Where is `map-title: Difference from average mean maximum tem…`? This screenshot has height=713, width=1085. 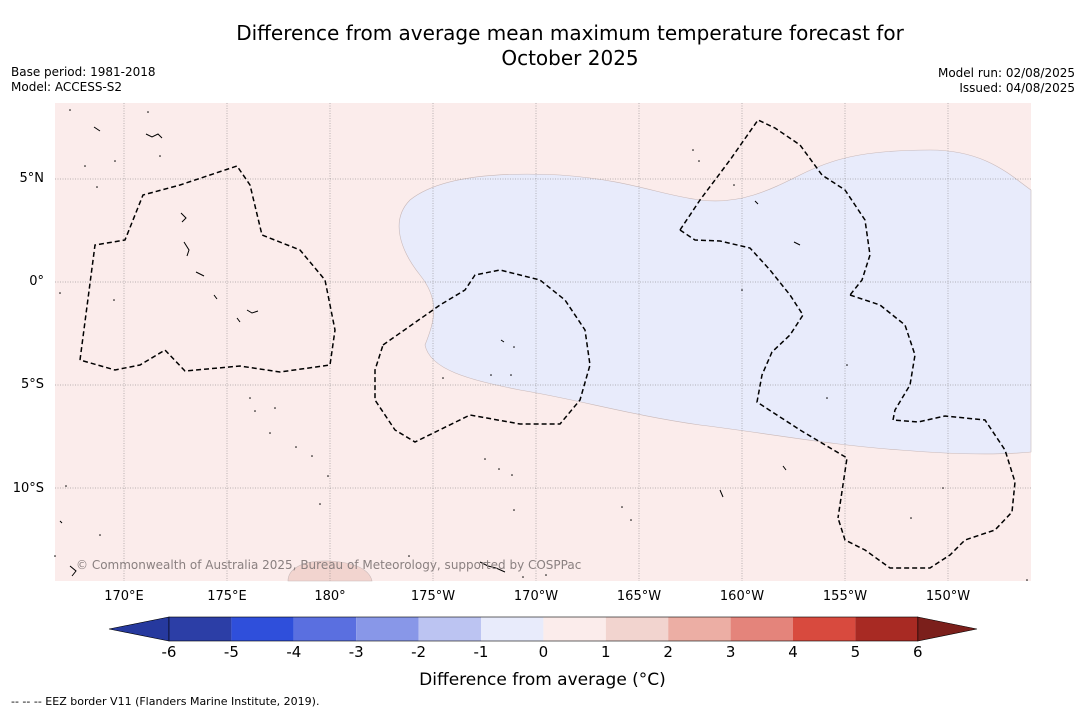
map-title: Difference from average mean maximum tem… is located at coordinates (542, 46).